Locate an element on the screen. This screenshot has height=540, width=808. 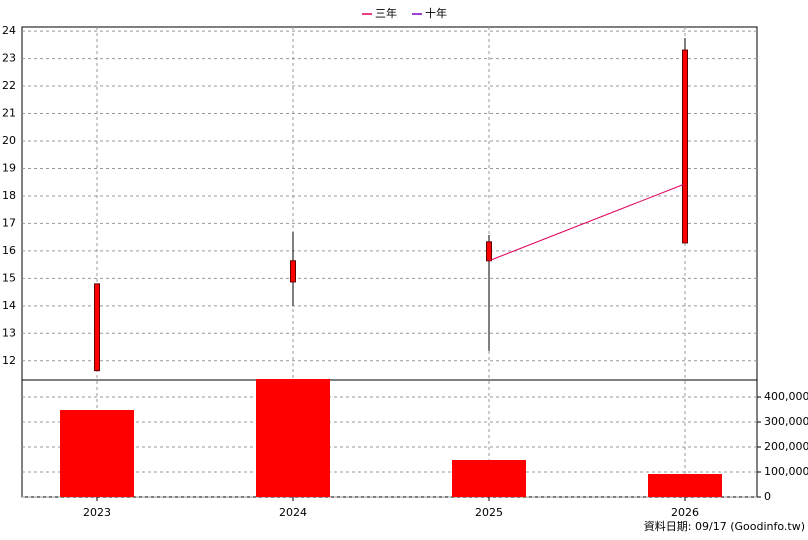
source-note: 資料日期: 09/17 (Goodinfo.tw) is located at coordinates (724, 526).